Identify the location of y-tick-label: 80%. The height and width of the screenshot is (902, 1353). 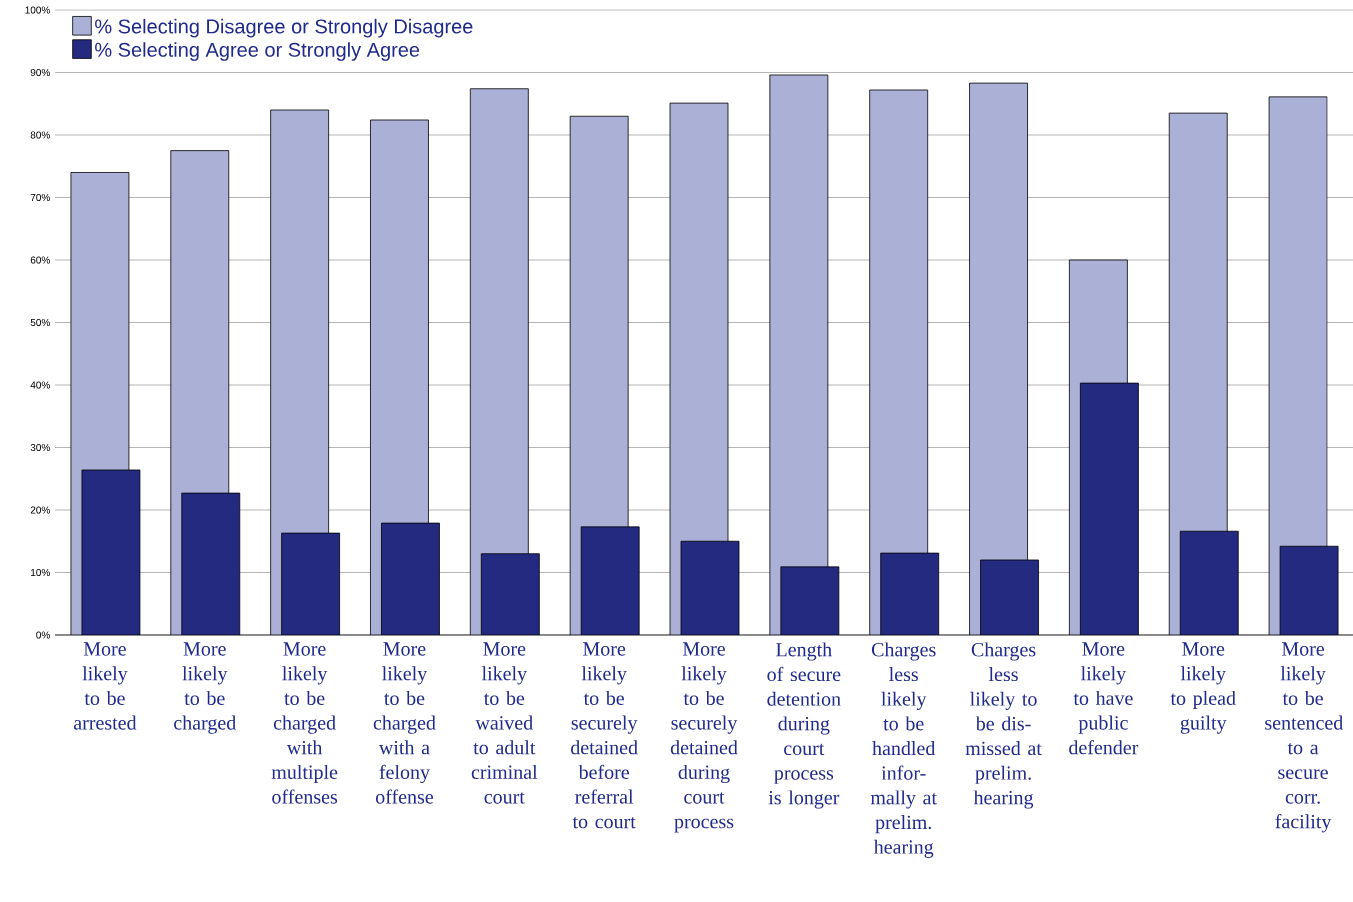
(40, 135).